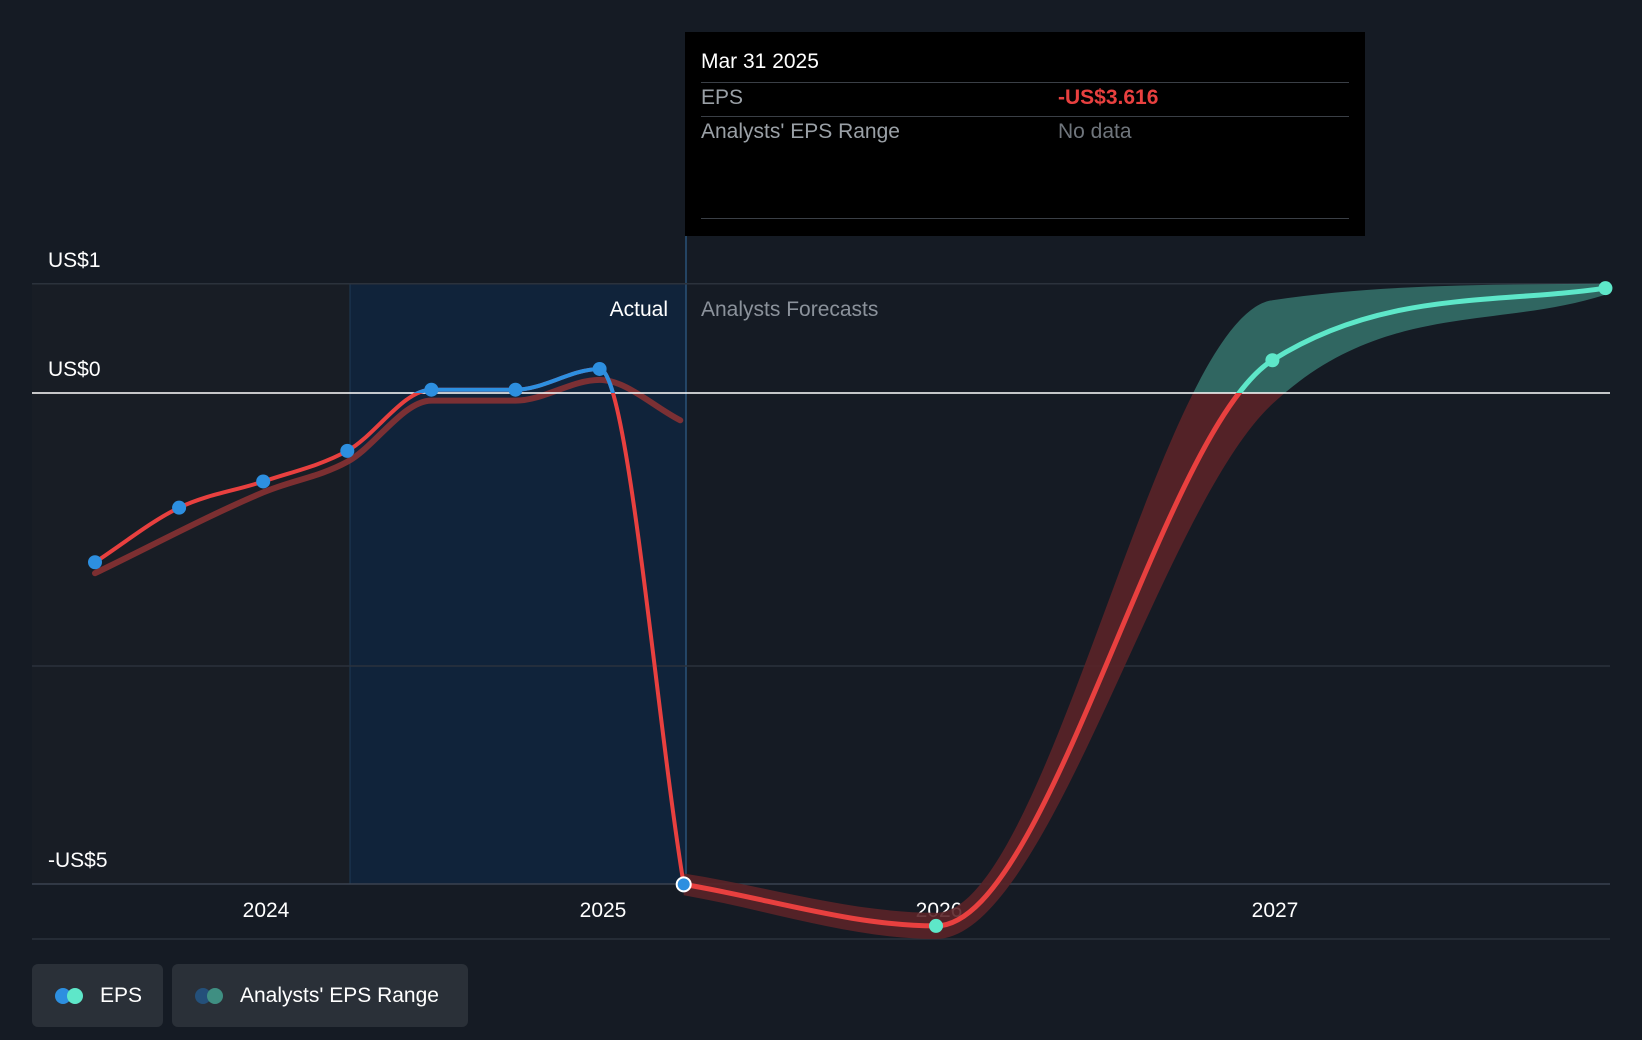 This screenshot has width=1642, height=1040. What do you see at coordinates (121, 995) in the screenshot?
I see `legend-eps-label: EPS` at bounding box center [121, 995].